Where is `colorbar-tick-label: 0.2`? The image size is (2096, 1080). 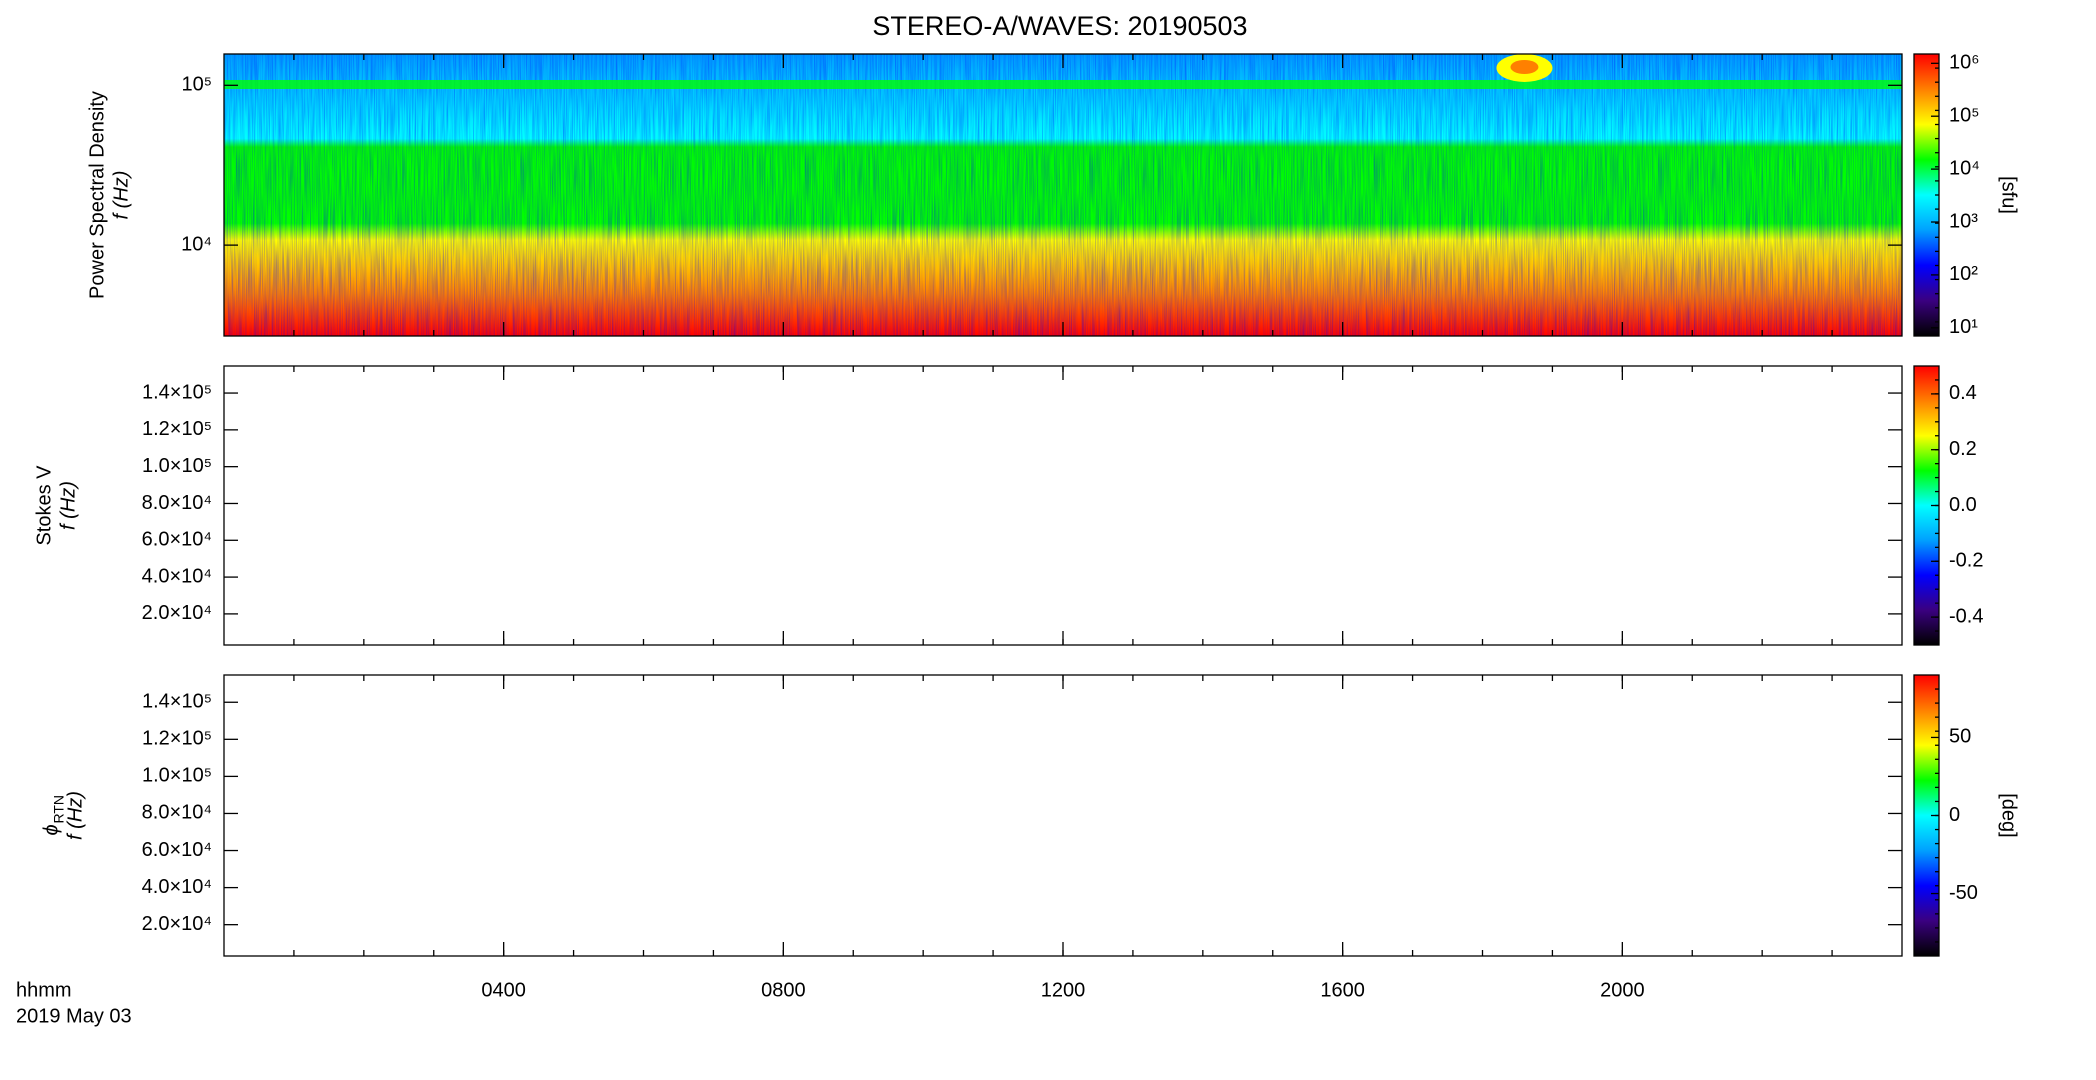 colorbar-tick-label: 0.2 is located at coordinates (1963, 449).